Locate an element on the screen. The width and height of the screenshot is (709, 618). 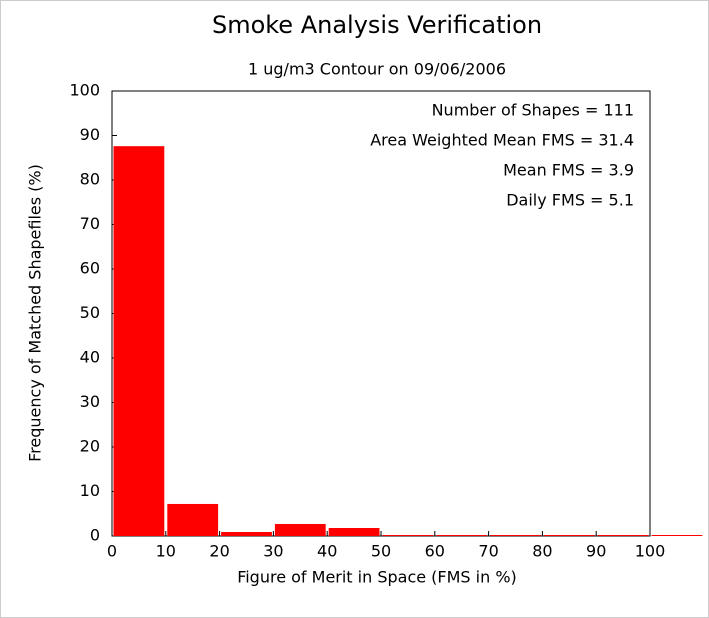
x-tick-label: 60 is located at coordinates (435, 551).